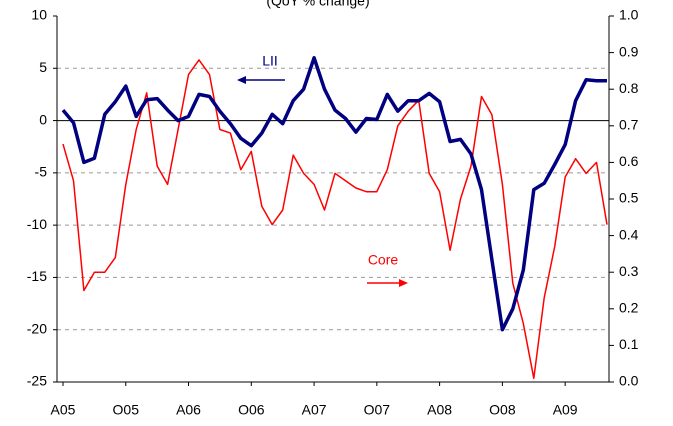 This screenshot has height=426, width=673. Describe the element at coordinates (270, 61) in the screenshot. I see `lii-label: LII` at that location.